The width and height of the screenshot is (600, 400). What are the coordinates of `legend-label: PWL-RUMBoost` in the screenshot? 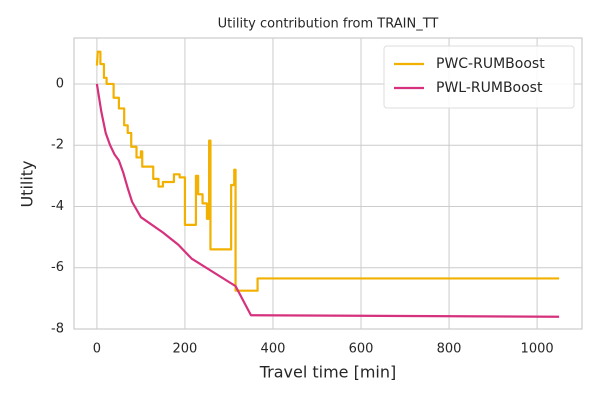 It's located at (489, 88).